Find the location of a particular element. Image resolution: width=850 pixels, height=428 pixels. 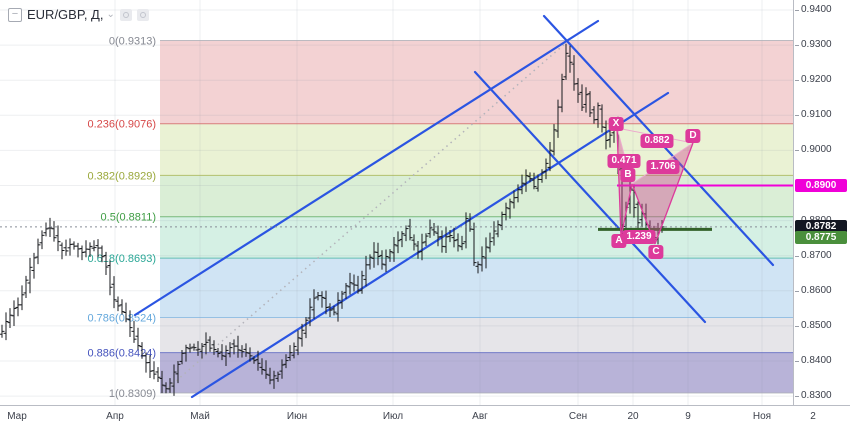

fib-level-label: 0.886(0.8424) is located at coordinates (122, 354).